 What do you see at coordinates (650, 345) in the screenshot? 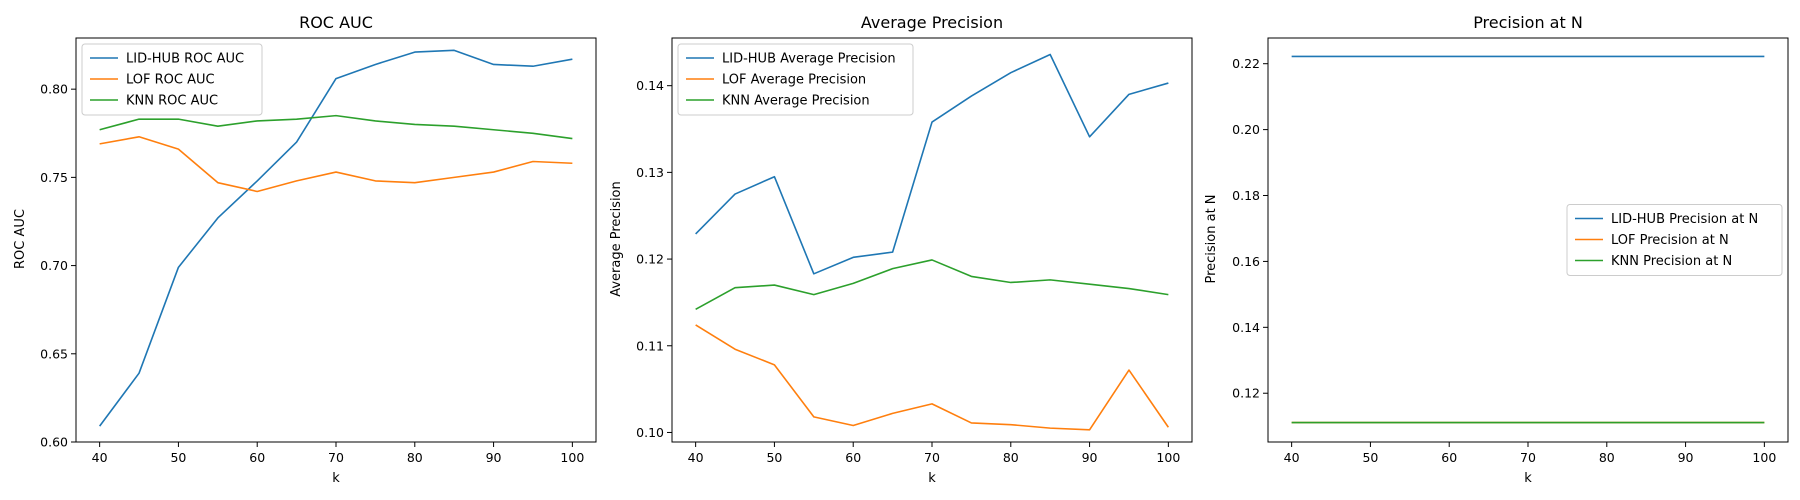
I see `y-tick-label: 0.11` at bounding box center [650, 345].